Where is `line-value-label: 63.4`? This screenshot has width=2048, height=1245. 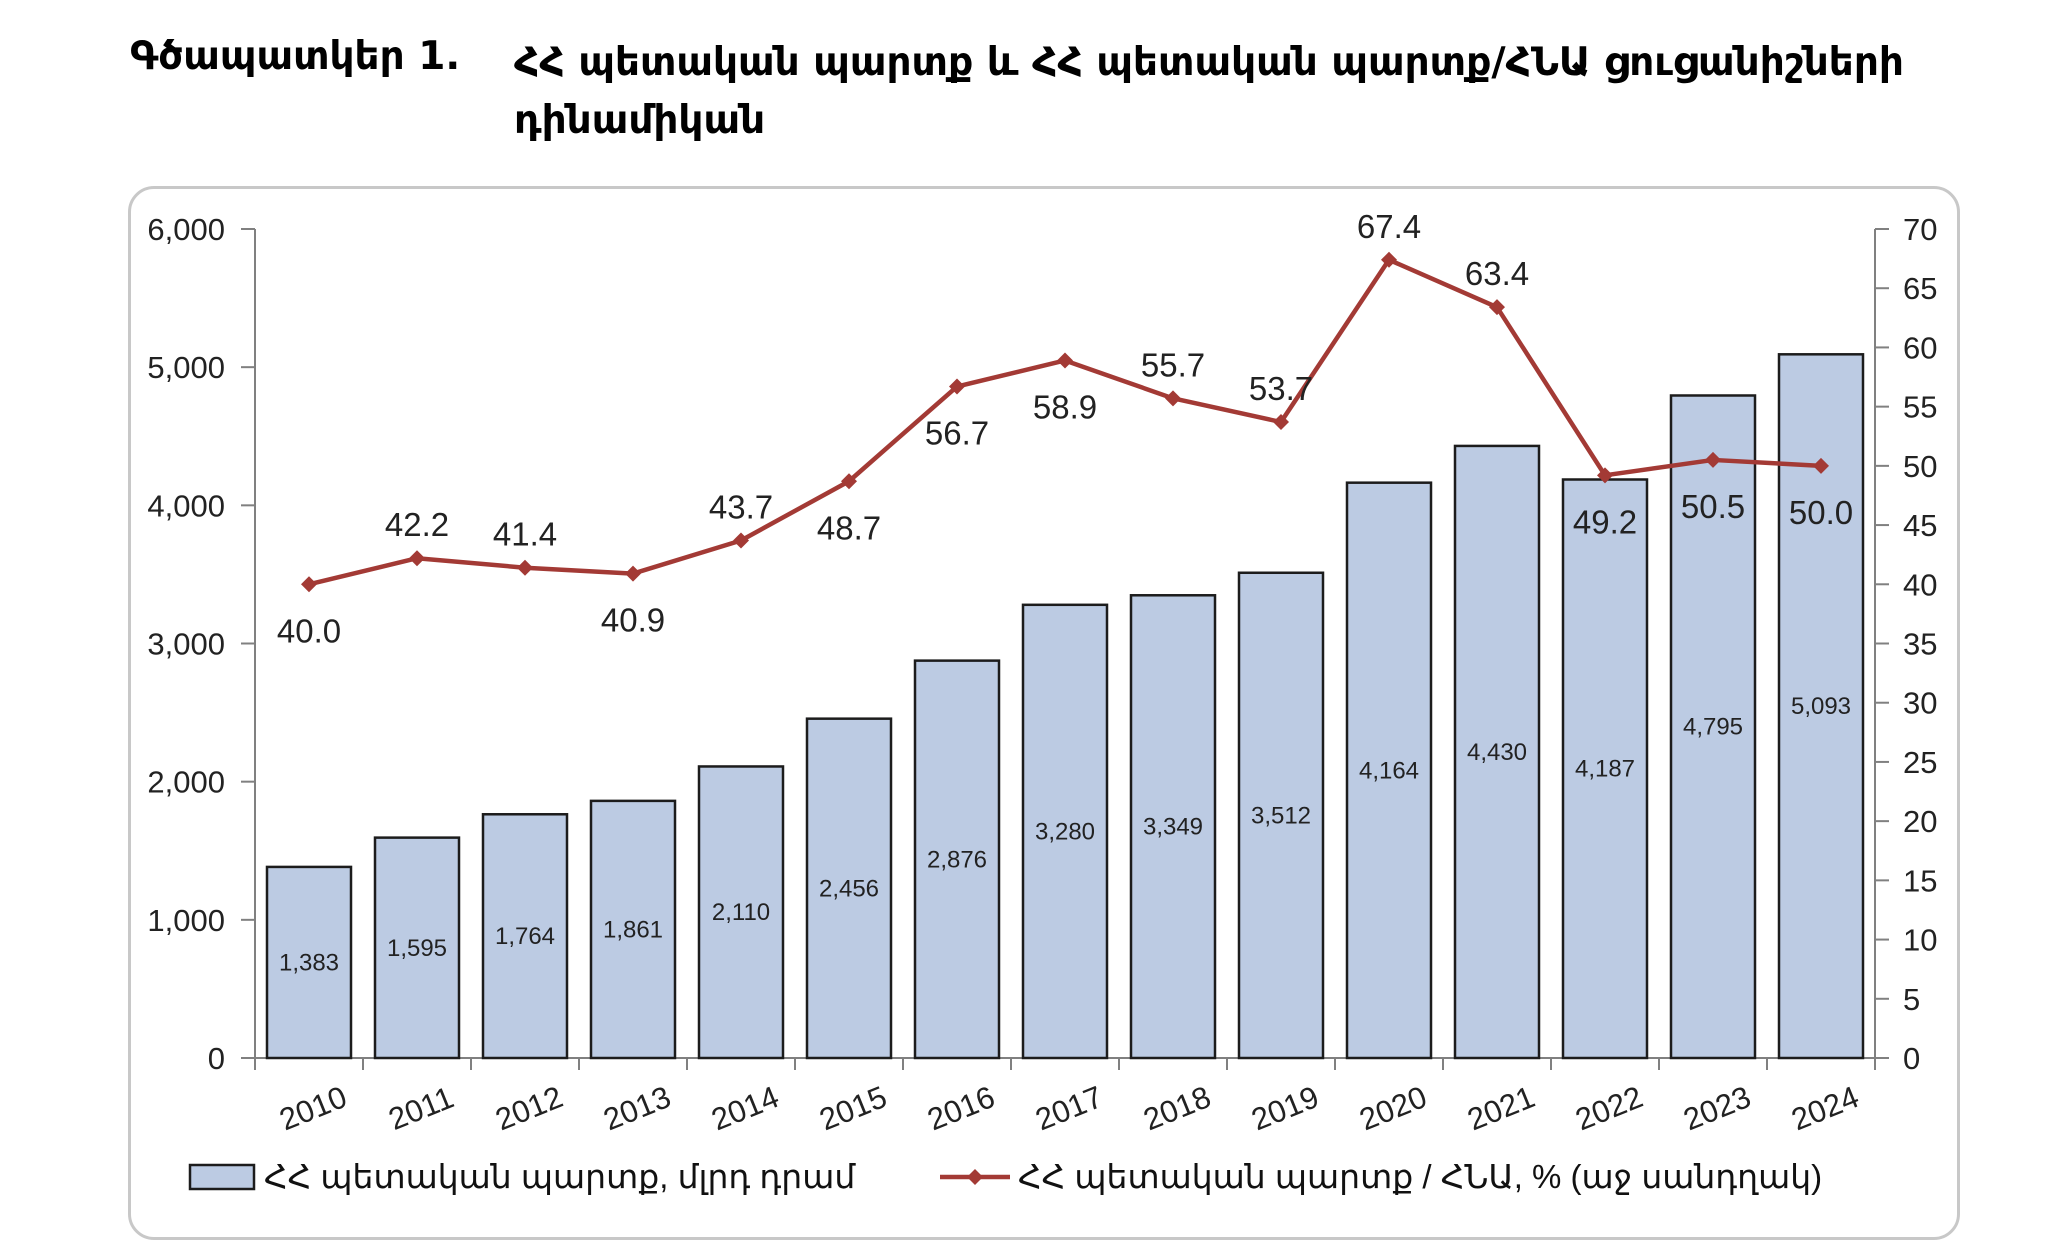 line-value-label: 63.4 is located at coordinates (1497, 273).